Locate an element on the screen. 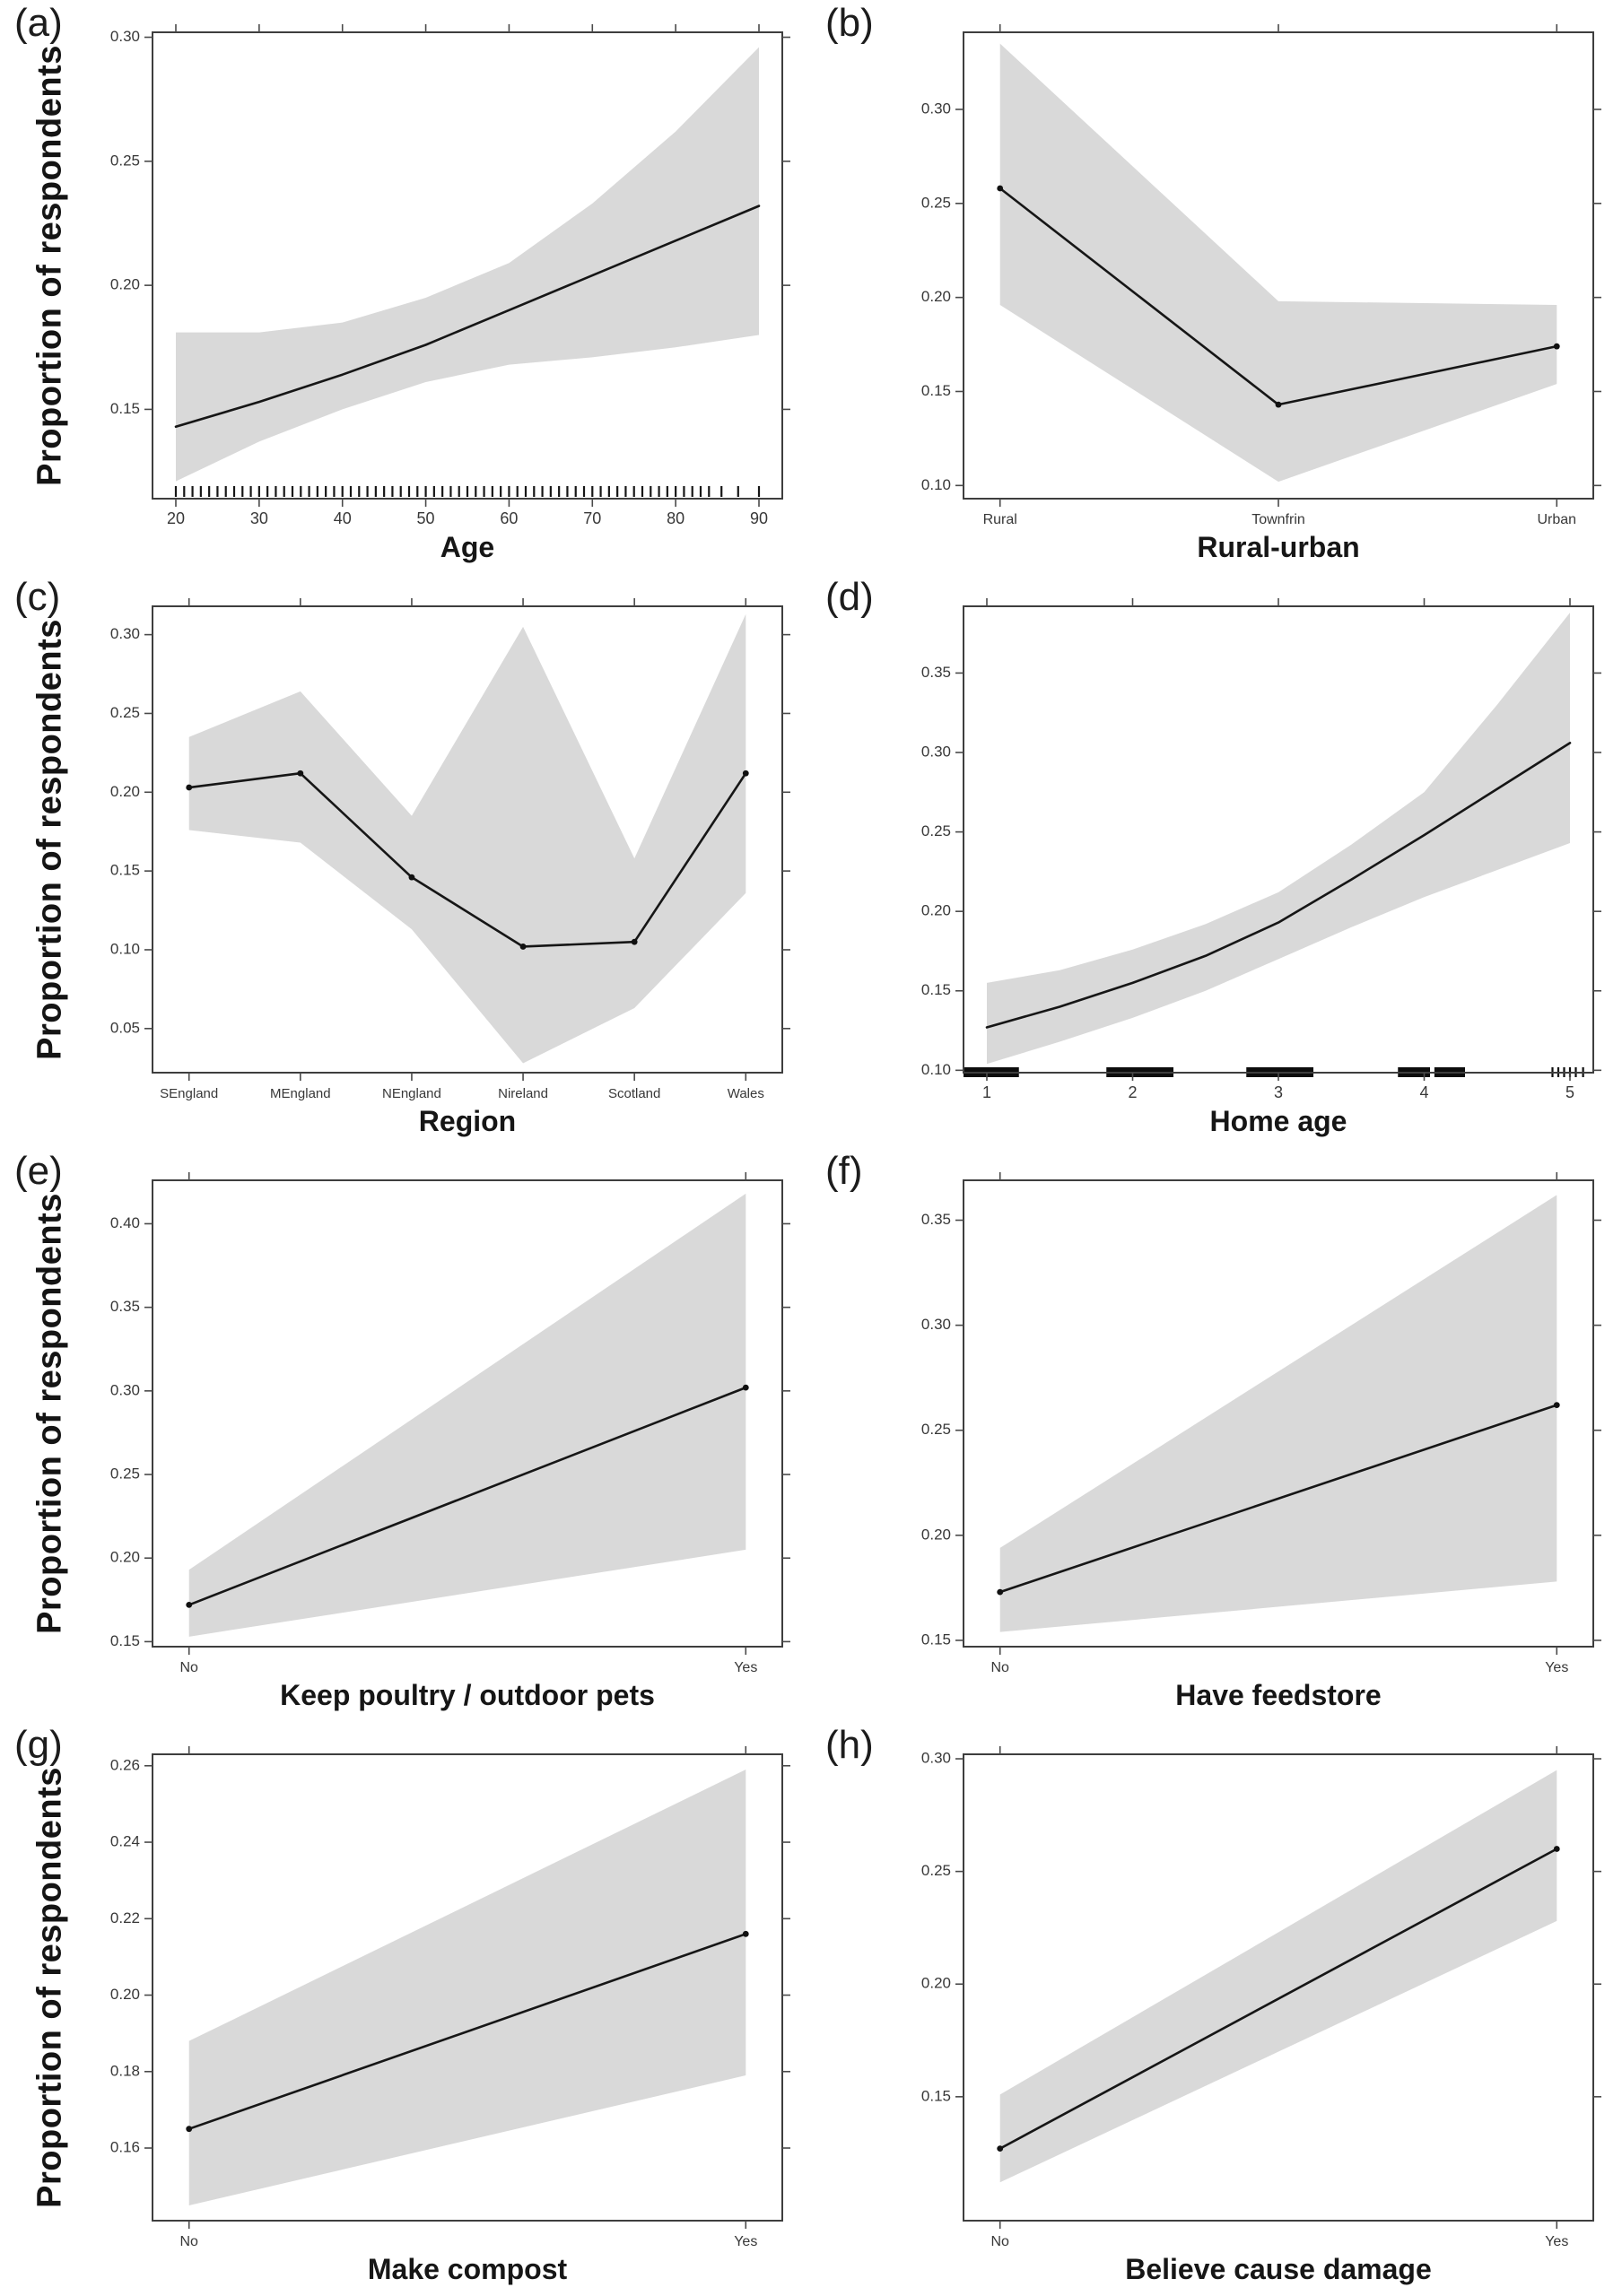 This screenshot has height=2296, width=1622. x-tick-label: 70 is located at coordinates (592, 518).